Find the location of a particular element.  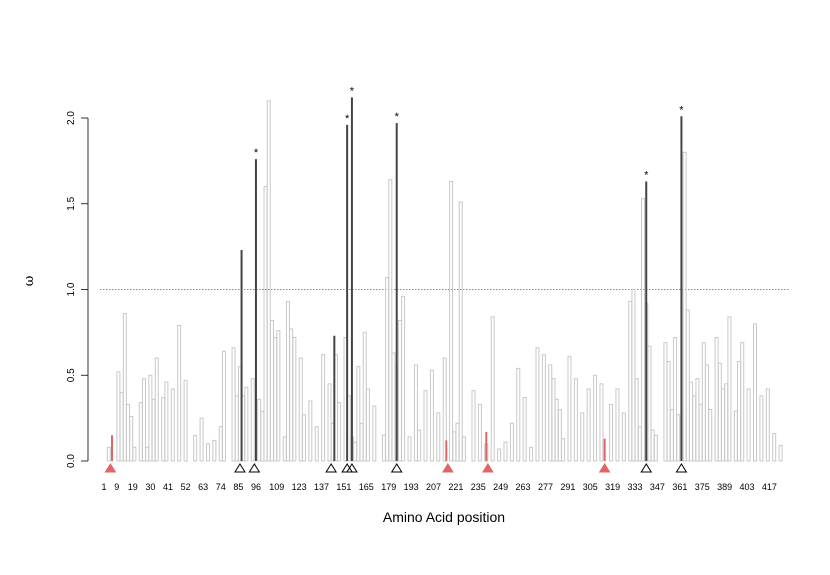

x-tick-label: 291 is located at coordinates (567, 487).